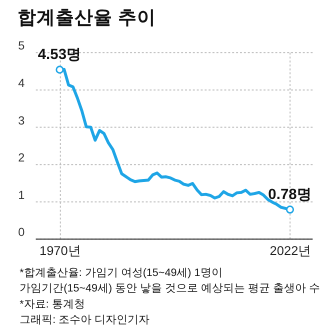 This screenshot has height=333, width=320. Describe the element at coordinates (22, 46) in the screenshot. I see `y-tick-label: 5` at that location.